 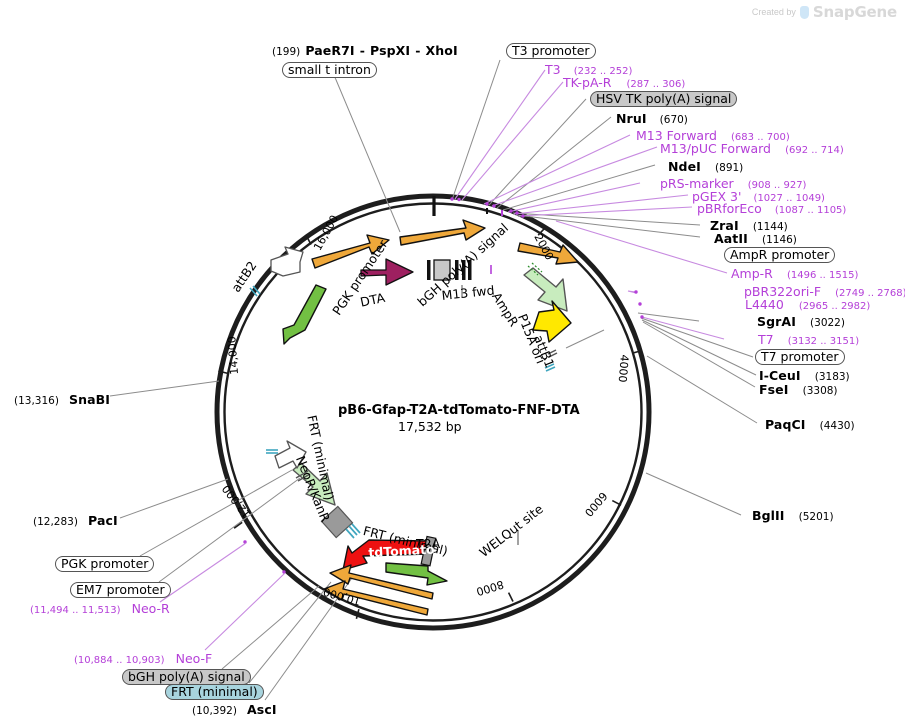 What do you see at coordinates (545, 287) in the screenshot?
I see `feature-arrow-ampr` at bounding box center [545, 287].